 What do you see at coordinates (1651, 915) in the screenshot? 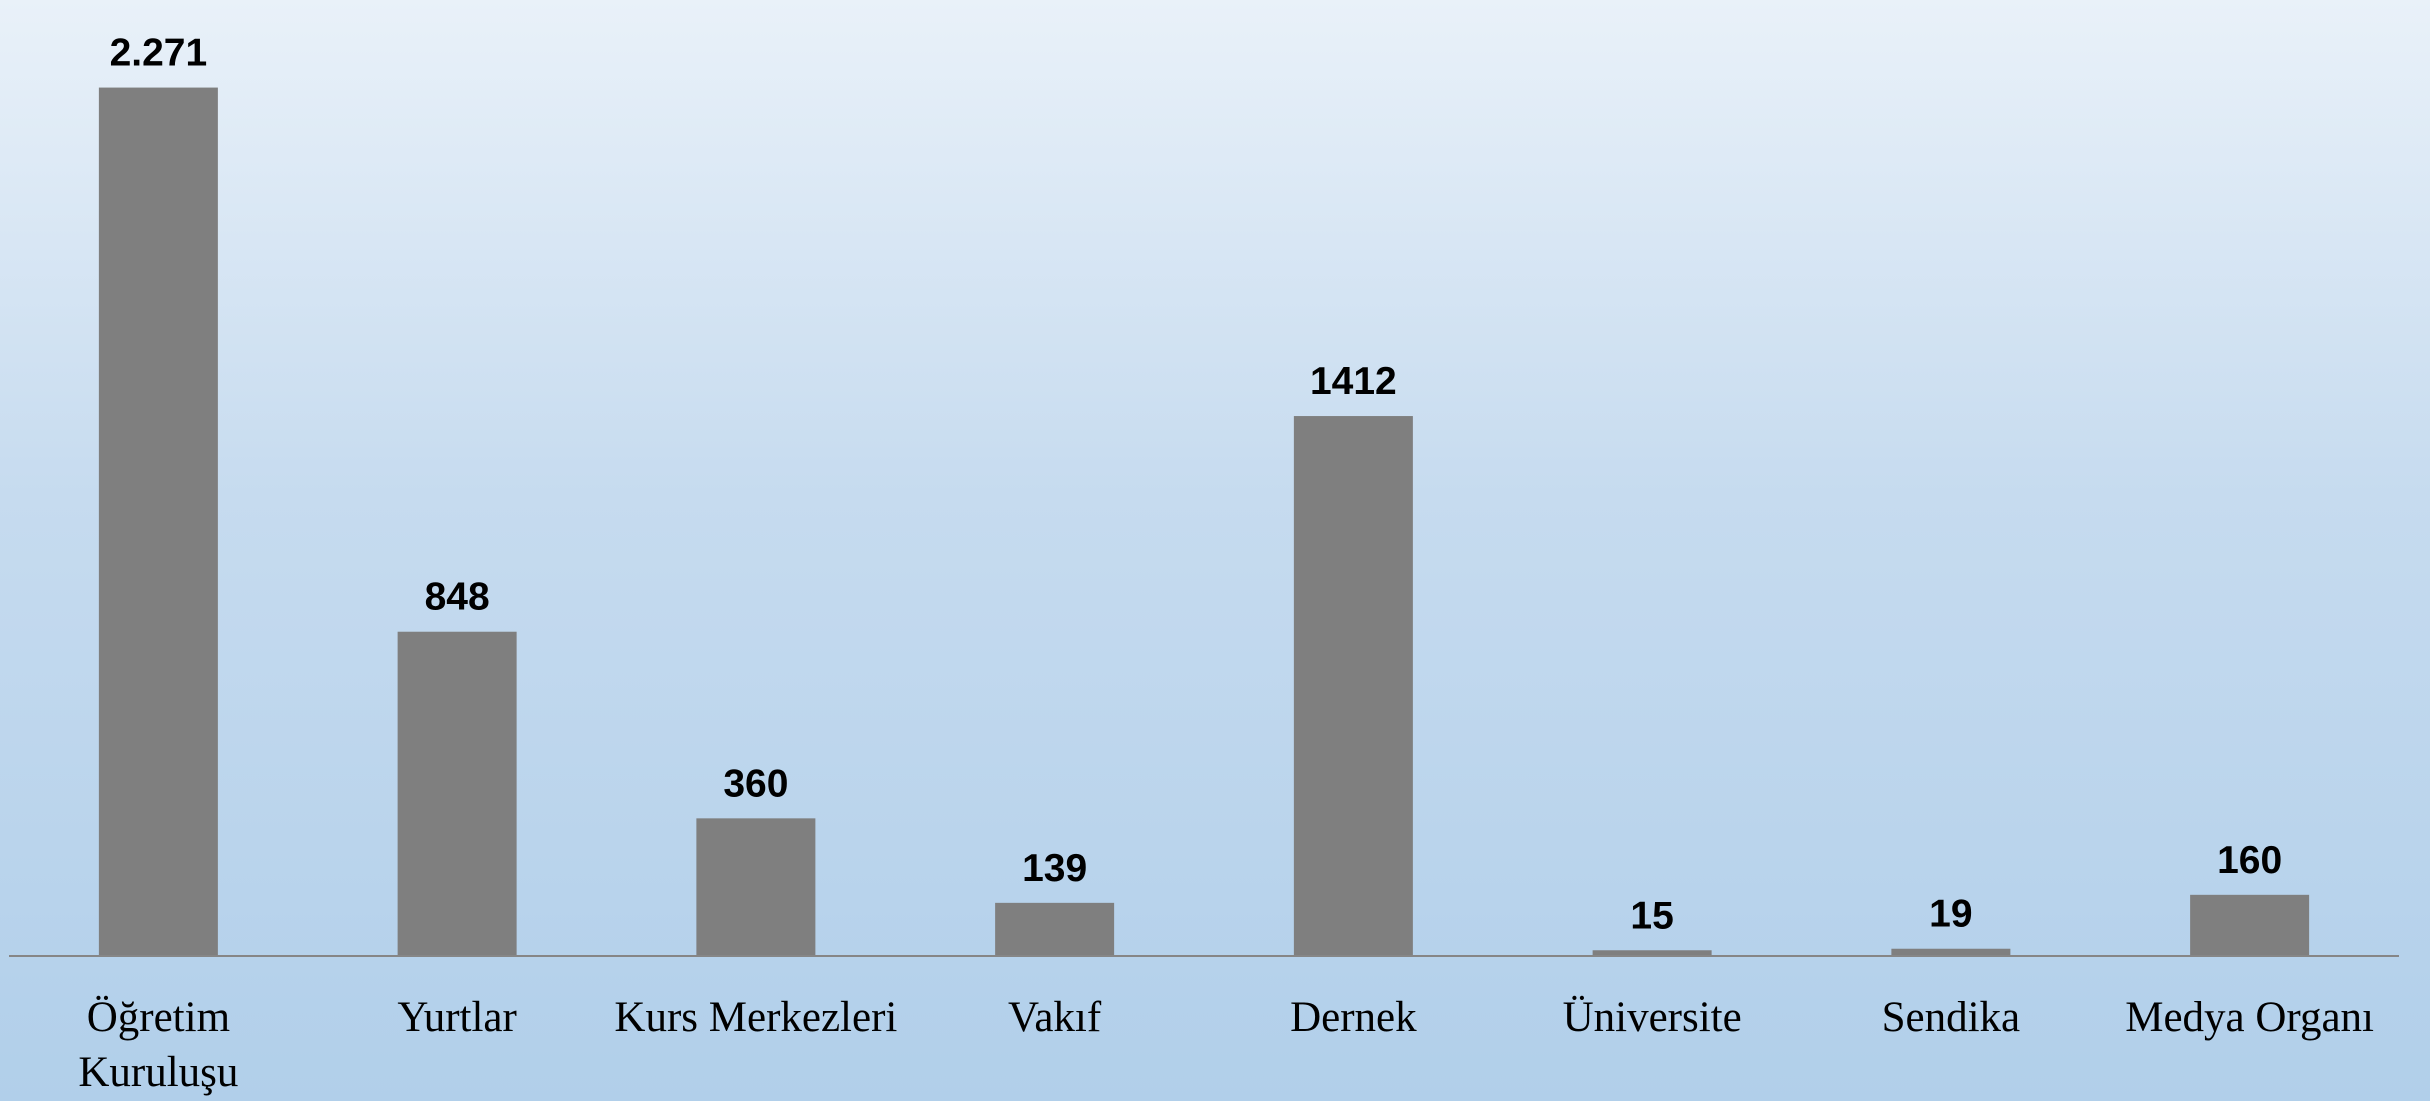
I see `value-label: 15` at bounding box center [1651, 915].